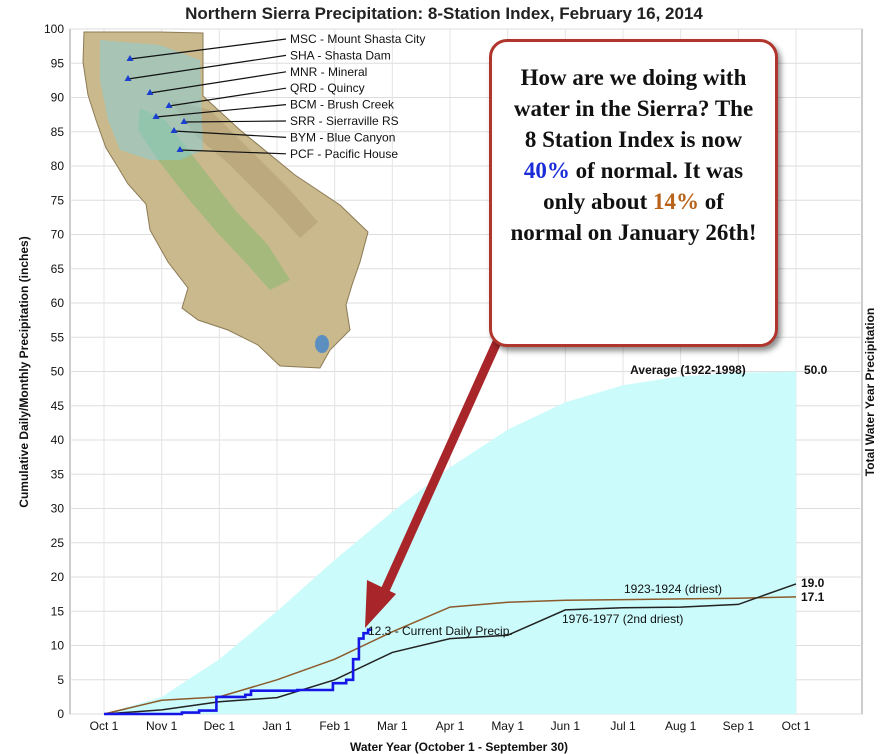 Image resolution: width=880 pixels, height=754 pixels. Describe the element at coordinates (813, 583) in the screenshot. I see `second-driest-end-value: 19.0` at that location.